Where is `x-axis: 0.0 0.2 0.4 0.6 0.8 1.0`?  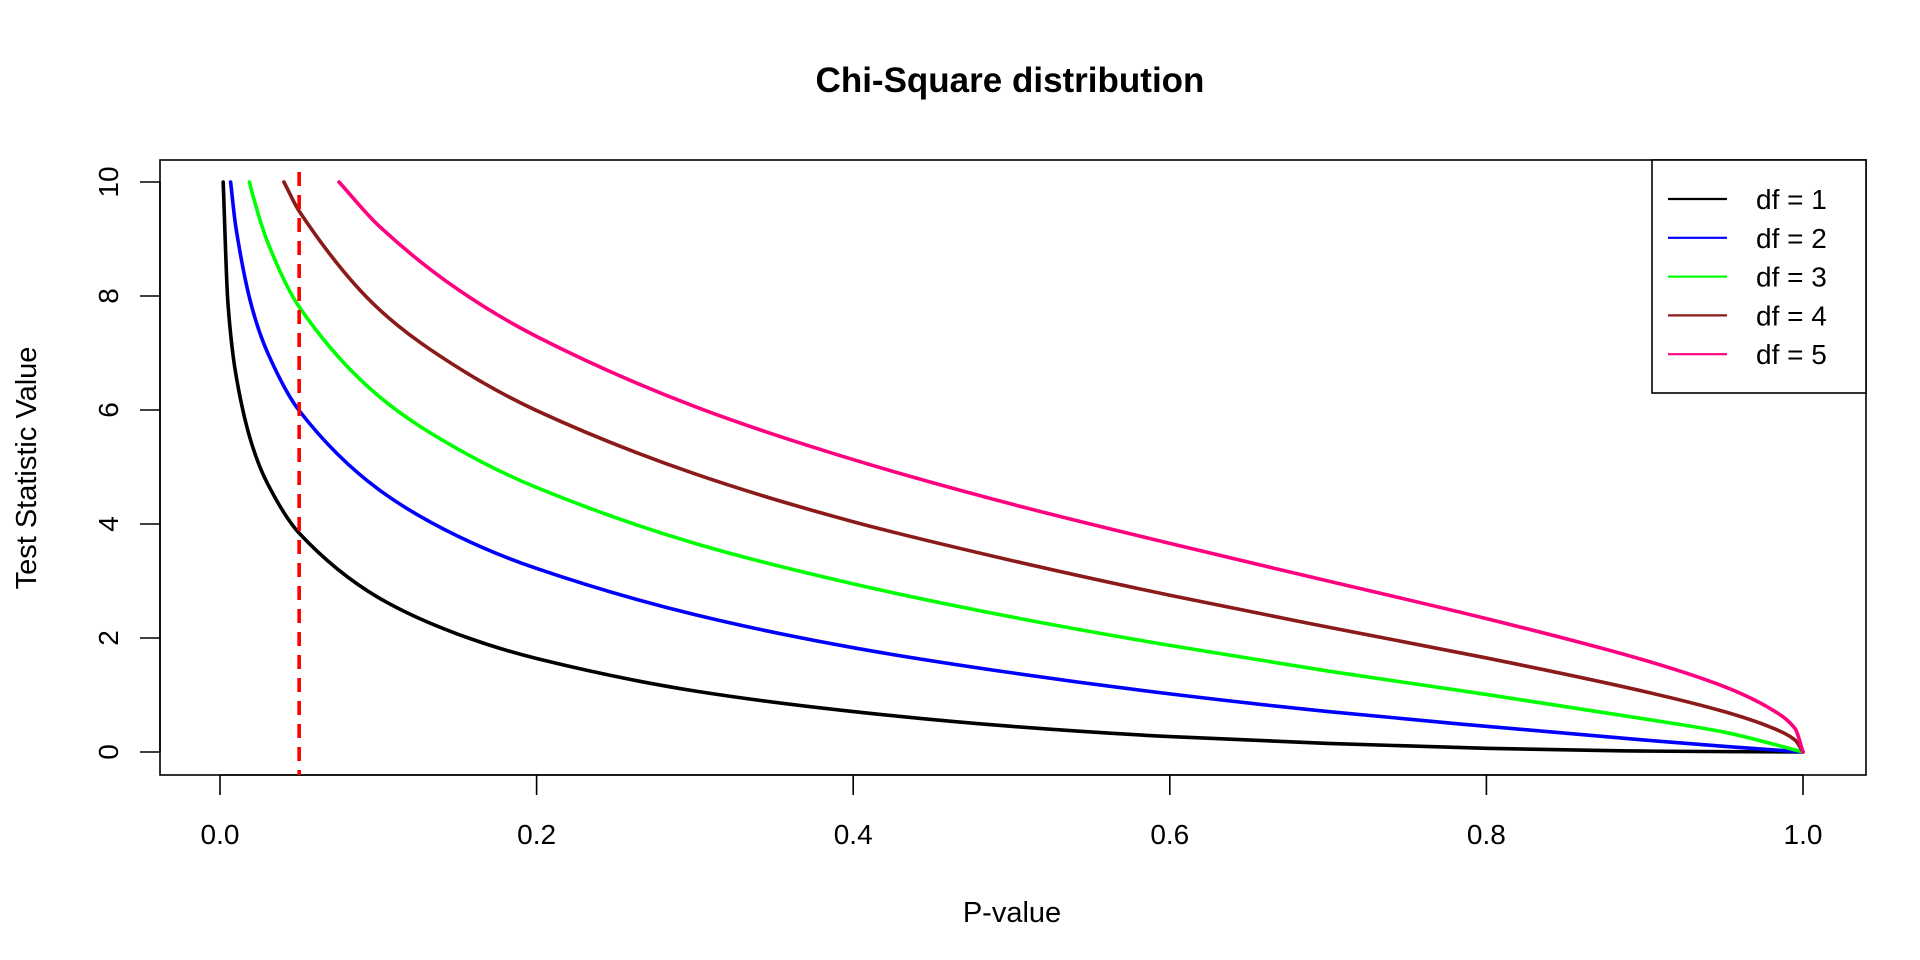 x-axis: 0.0 0.2 0.4 0.6 0.8 1.0 is located at coordinates (1012, 812).